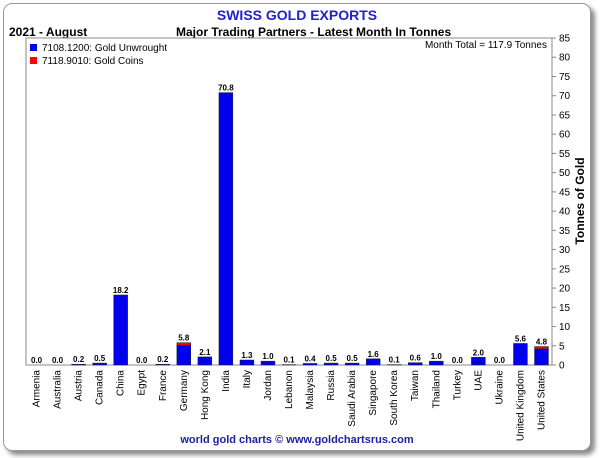 This screenshot has width=600, height=458. What do you see at coordinates (565, 231) in the screenshot?
I see `y-tick-label: 35` at bounding box center [565, 231].